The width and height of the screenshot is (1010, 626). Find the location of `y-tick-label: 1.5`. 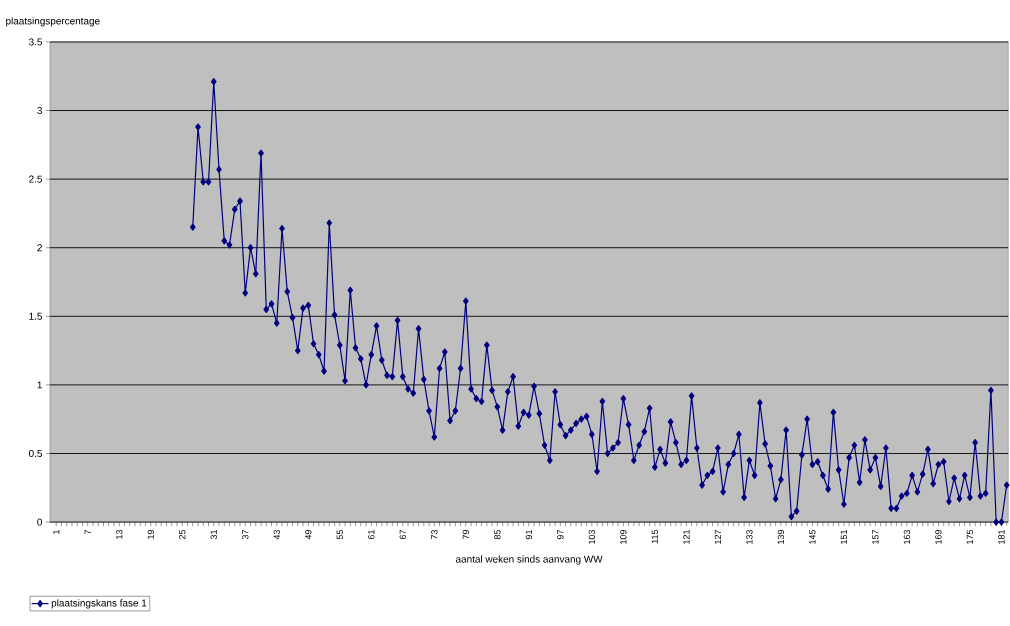

y-tick-label: 1.5 is located at coordinates (35, 316).